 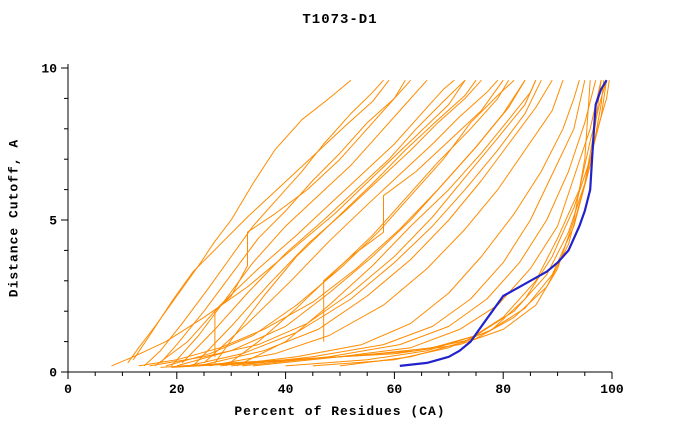 I want to click on x-tick-label: 100, so click(x=612, y=389).